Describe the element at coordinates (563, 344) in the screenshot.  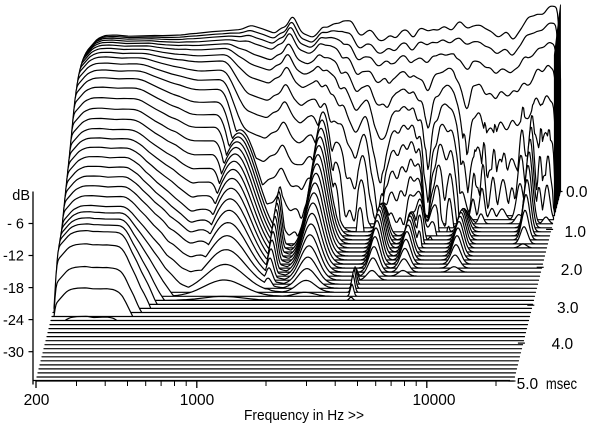
I see `svg-text: 4.0` at that location.